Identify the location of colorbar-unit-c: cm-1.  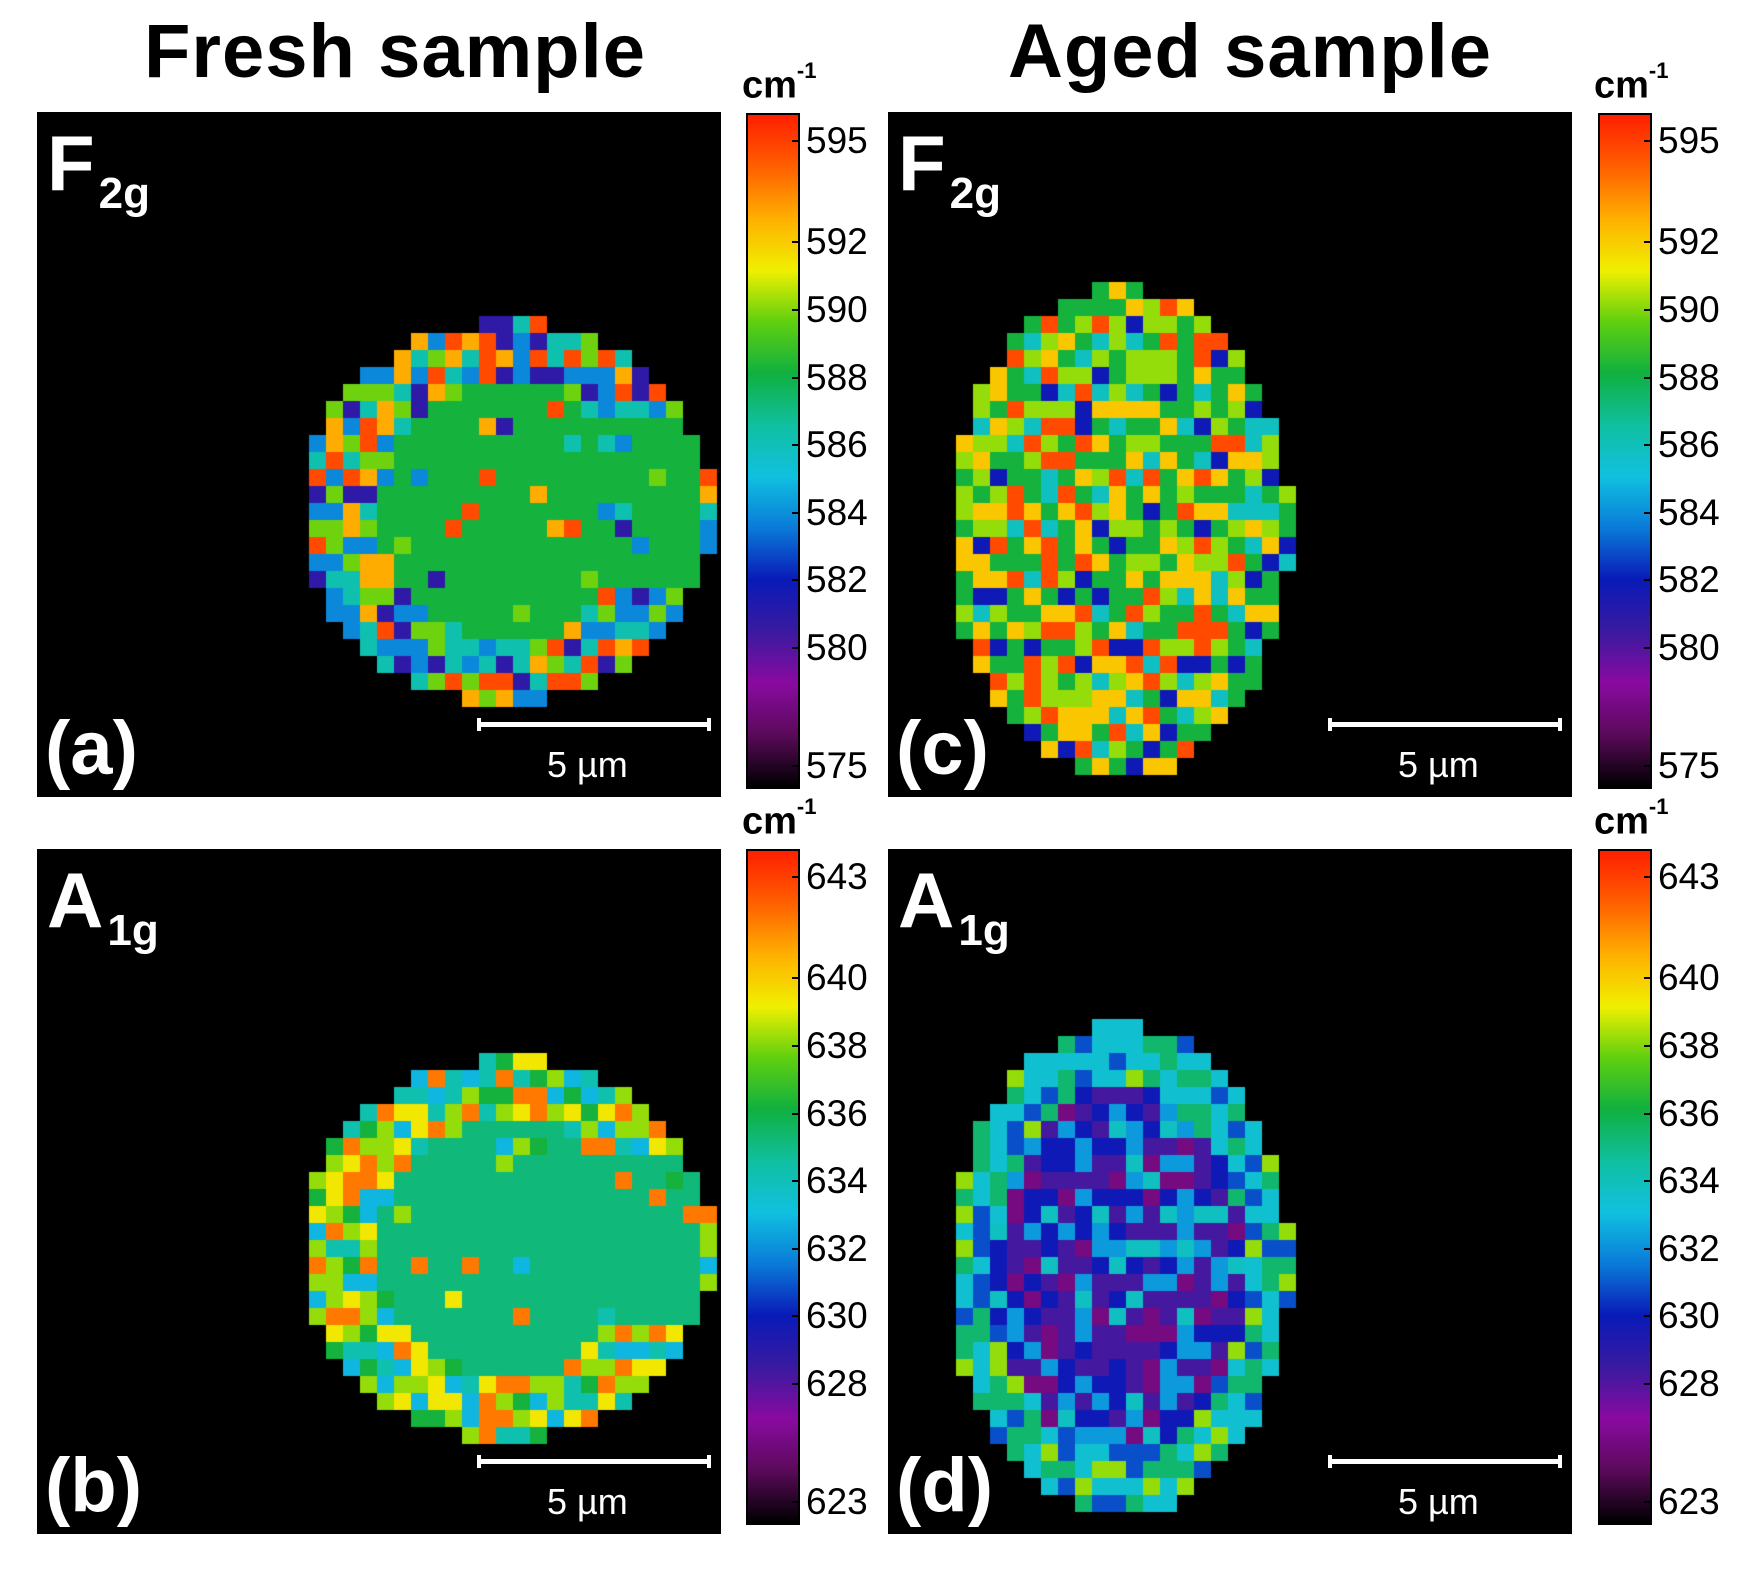
(1631, 82).